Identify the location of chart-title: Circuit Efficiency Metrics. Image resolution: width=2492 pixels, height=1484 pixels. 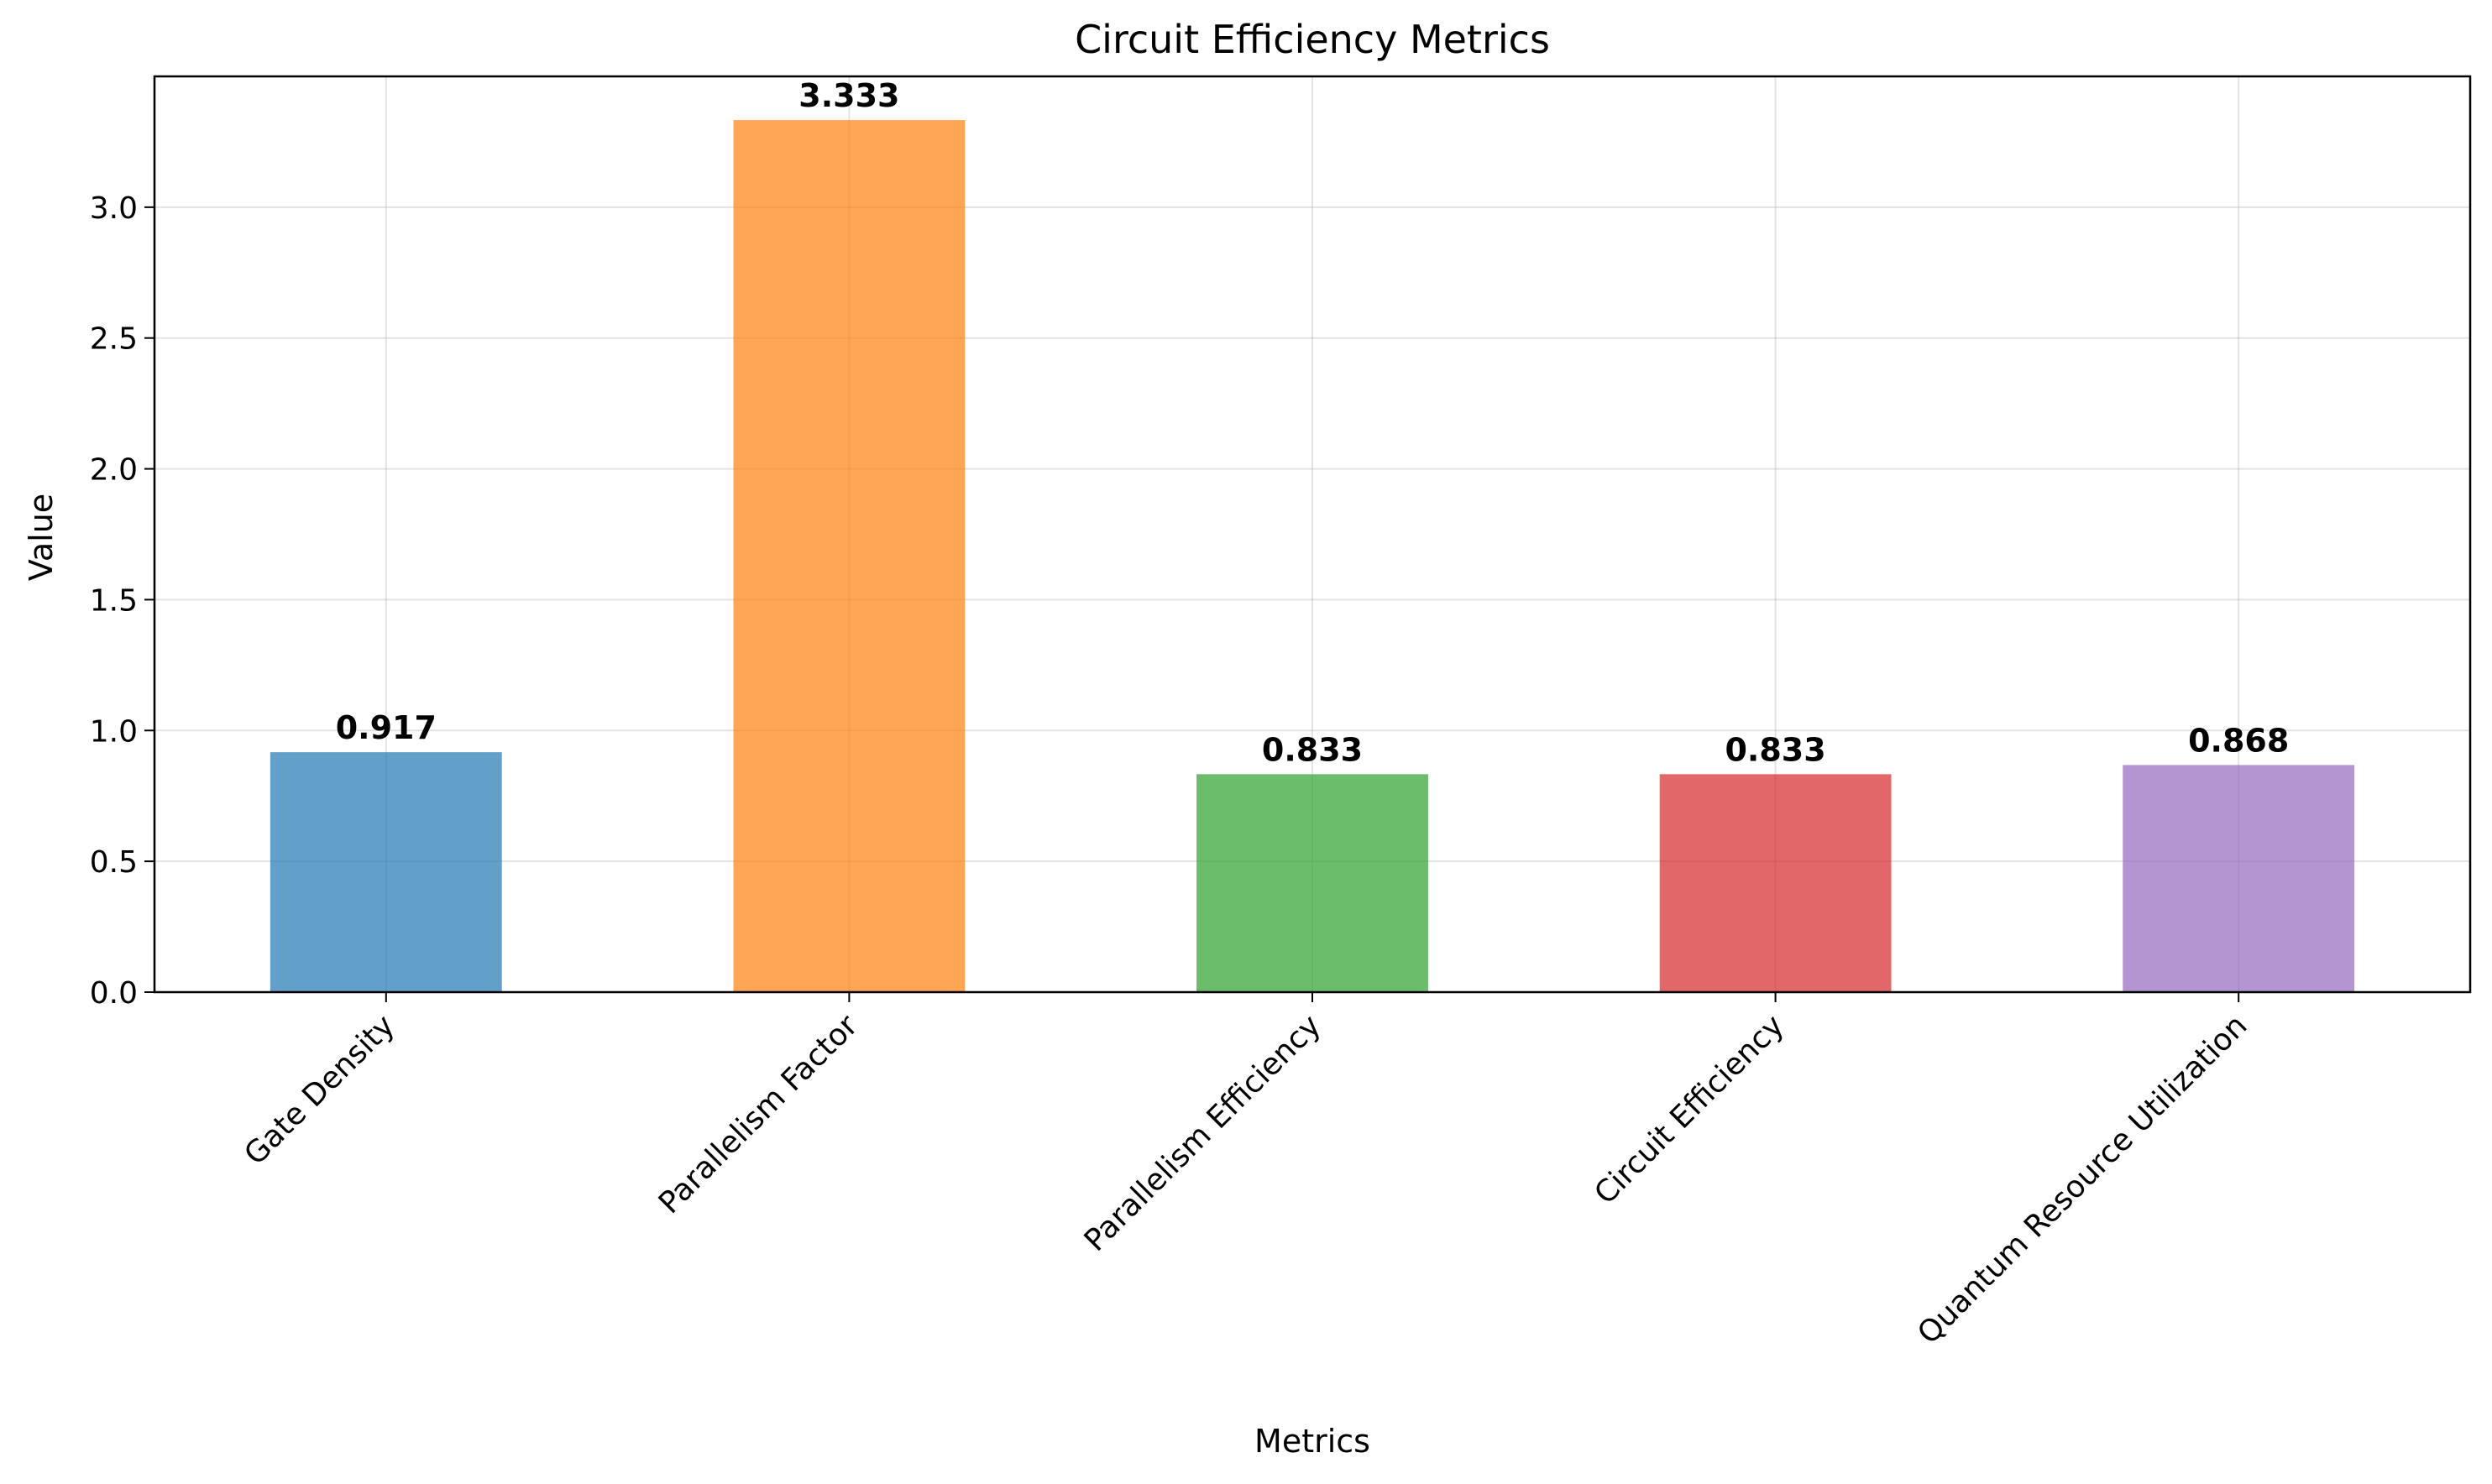
(1313, 39).